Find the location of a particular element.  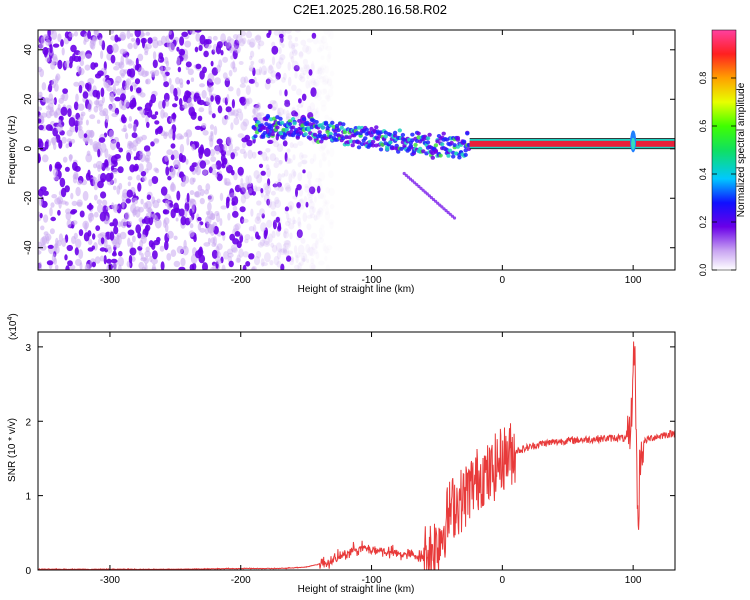

x-tick-label: 0 is located at coordinates (503, 280).